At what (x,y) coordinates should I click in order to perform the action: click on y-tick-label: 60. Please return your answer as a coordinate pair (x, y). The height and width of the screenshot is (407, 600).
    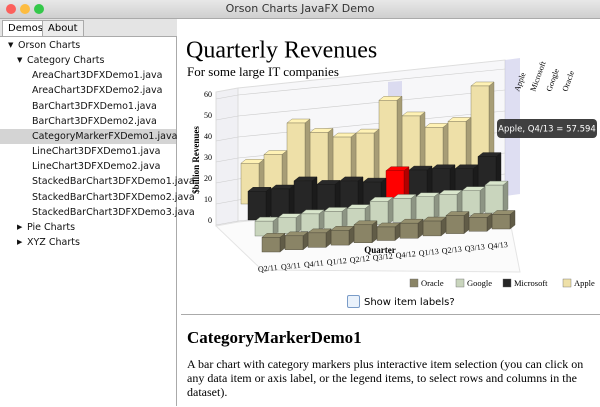
    Looking at the image, I should click on (208, 94).